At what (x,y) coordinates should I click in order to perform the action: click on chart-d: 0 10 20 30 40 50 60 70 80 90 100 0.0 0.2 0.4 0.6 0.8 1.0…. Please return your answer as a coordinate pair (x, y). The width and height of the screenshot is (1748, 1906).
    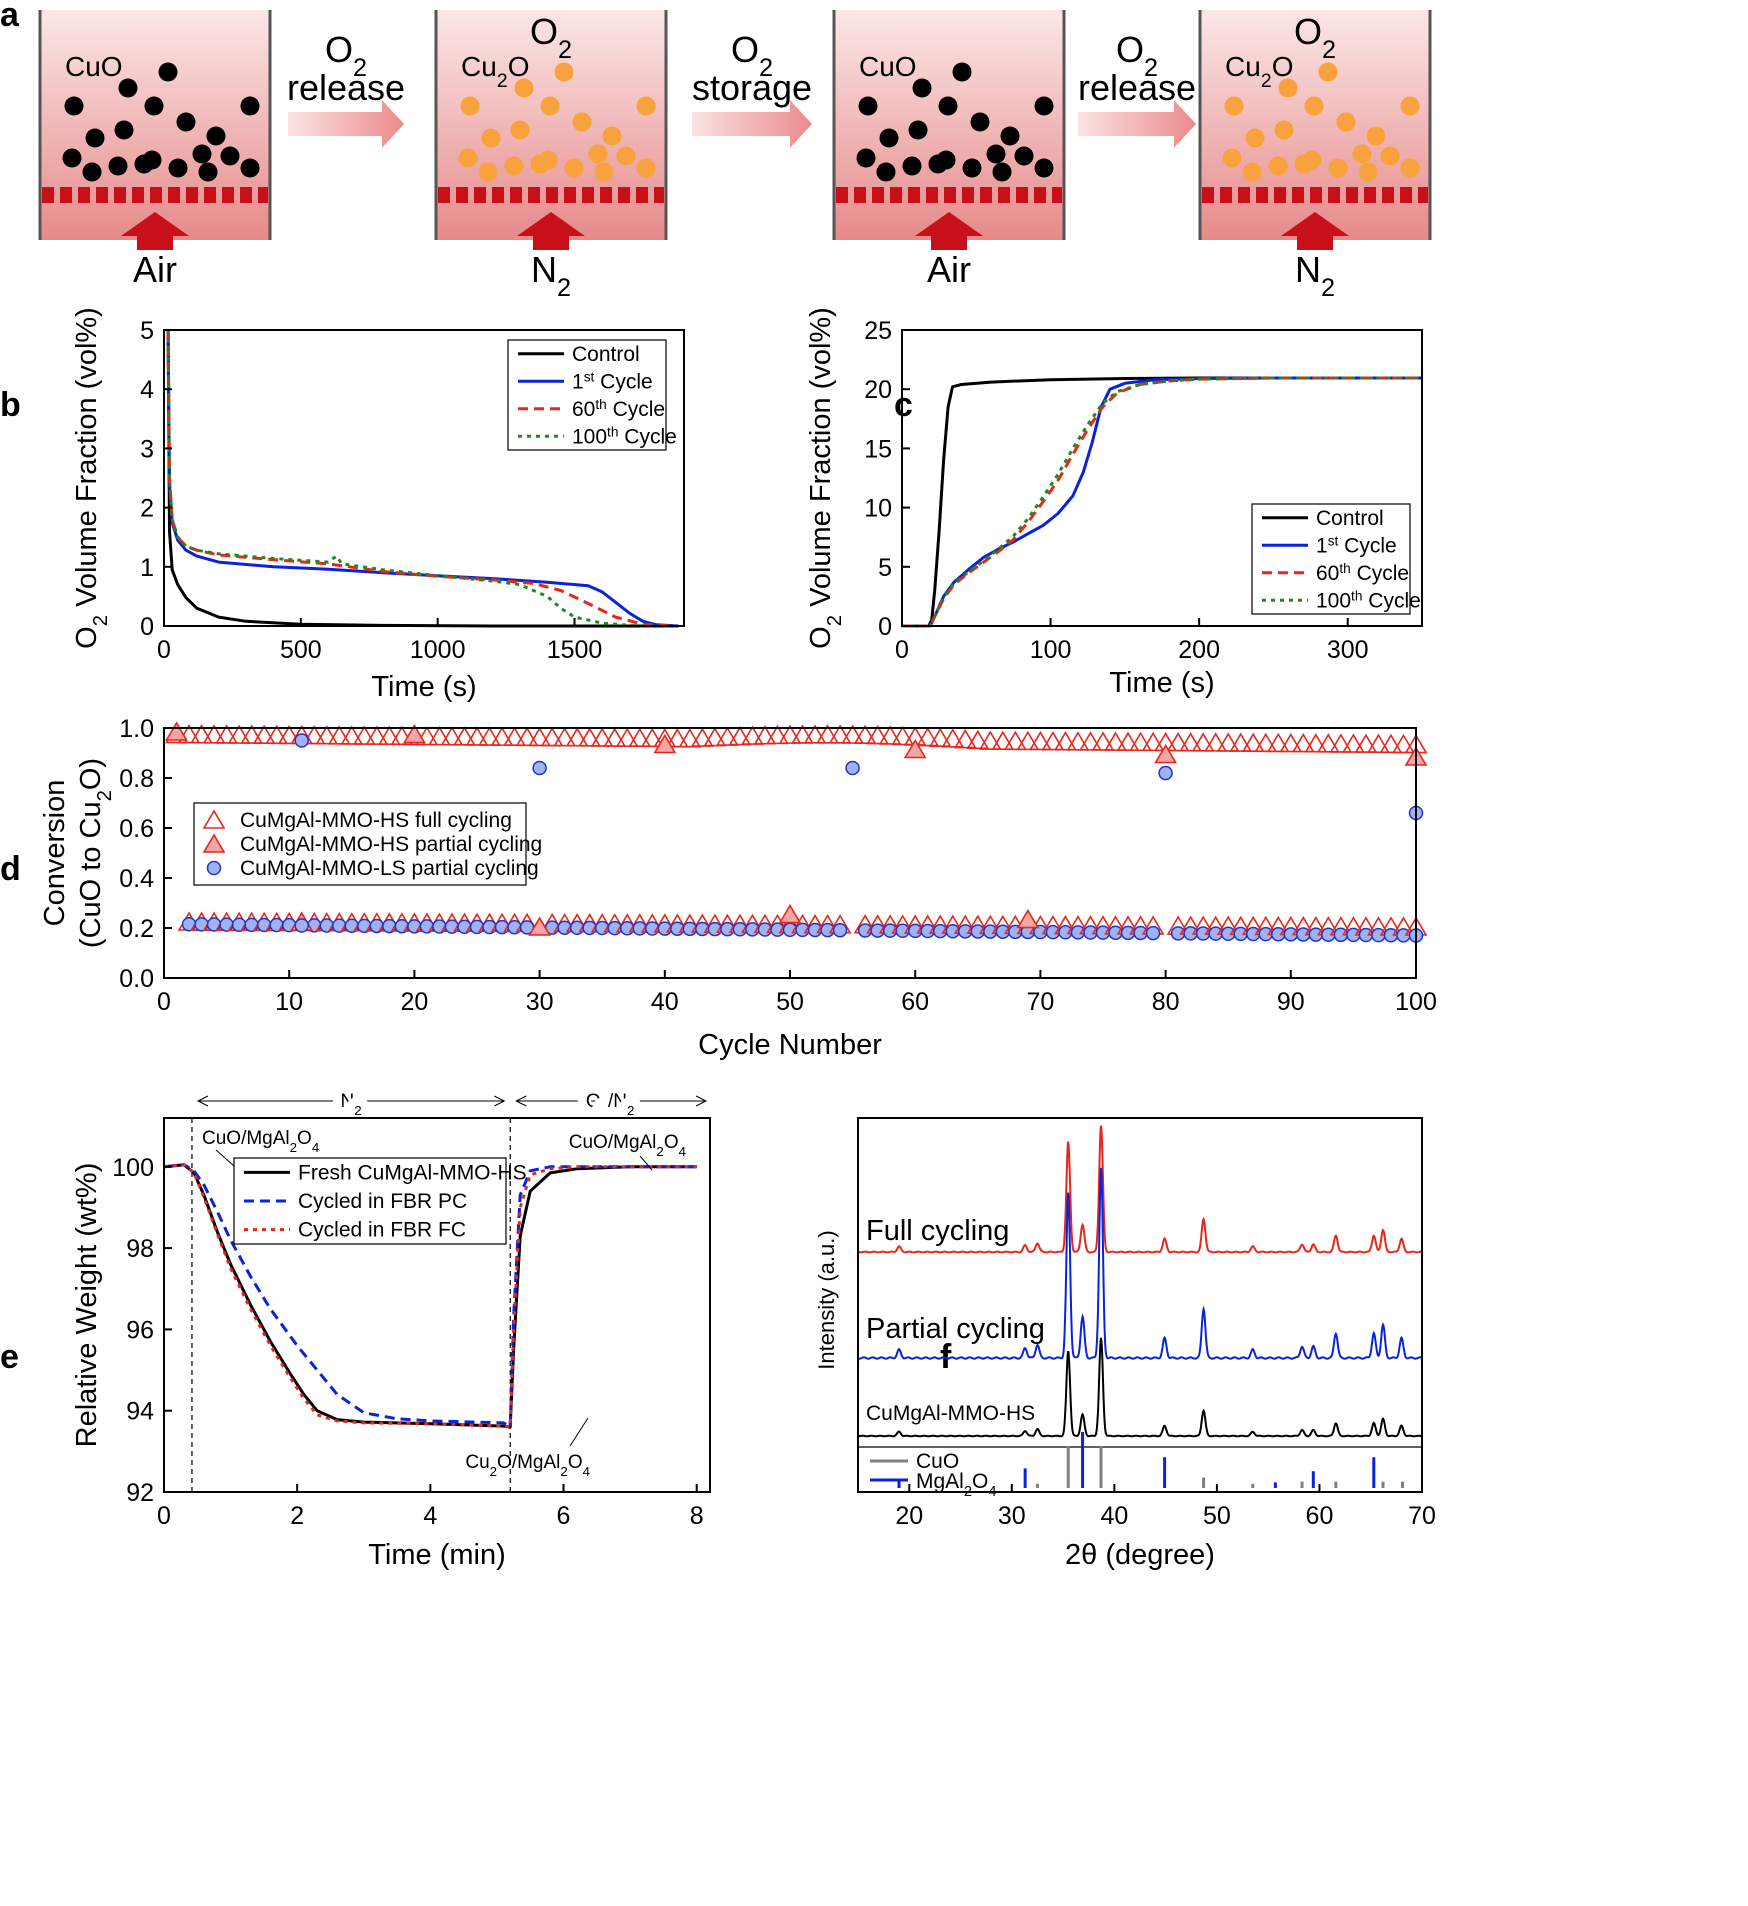
    Looking at the image, I should click on (738, 888).